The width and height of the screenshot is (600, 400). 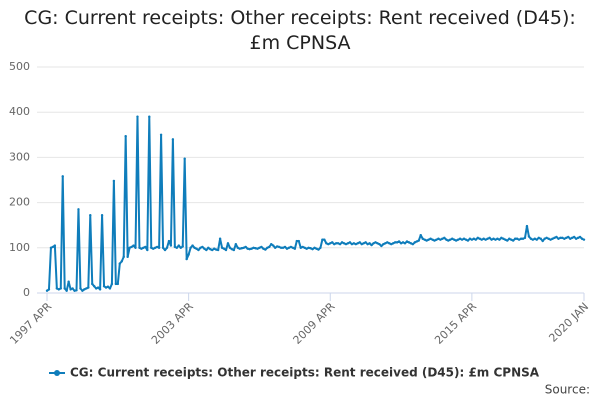 I want to click on y-tick-label: 0, so click(x=26, y=292).